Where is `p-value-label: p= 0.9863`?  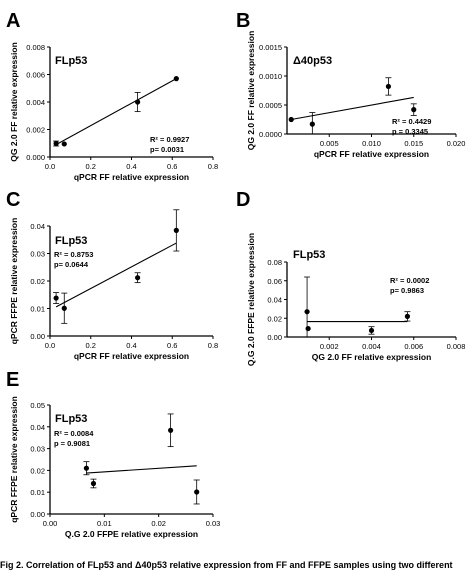 p-value-label: p= 0.9863 is located at coordinates (407, 290).